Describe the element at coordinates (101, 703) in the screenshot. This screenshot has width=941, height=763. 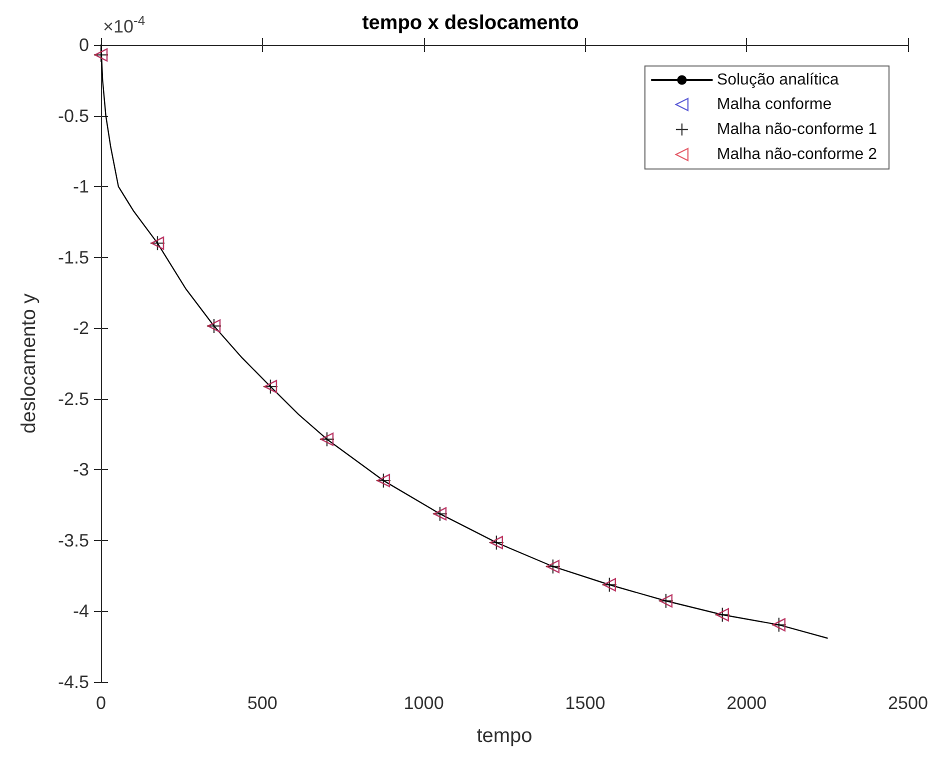
I see `x-tick-label: 0` at that location.